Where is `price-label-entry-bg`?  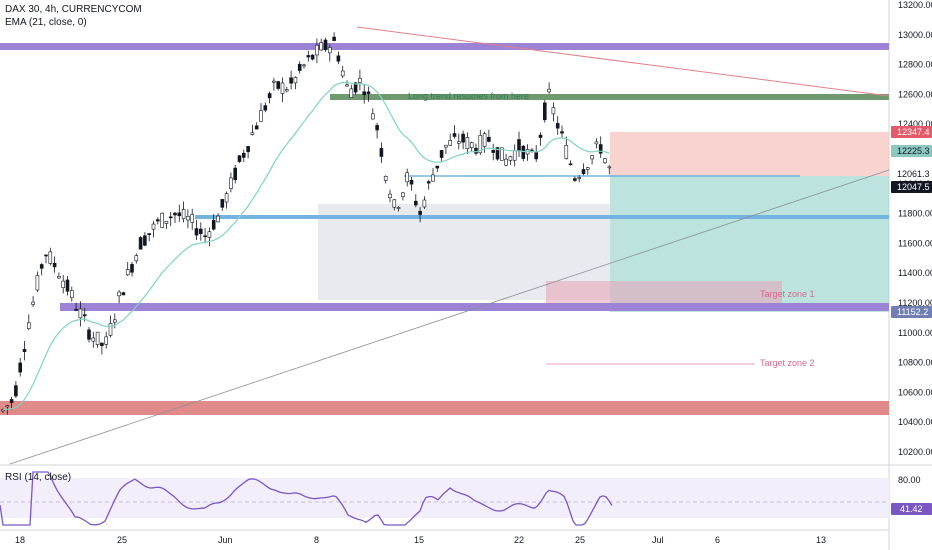
price-label-entry-bg is located at coordinates (911, 174).